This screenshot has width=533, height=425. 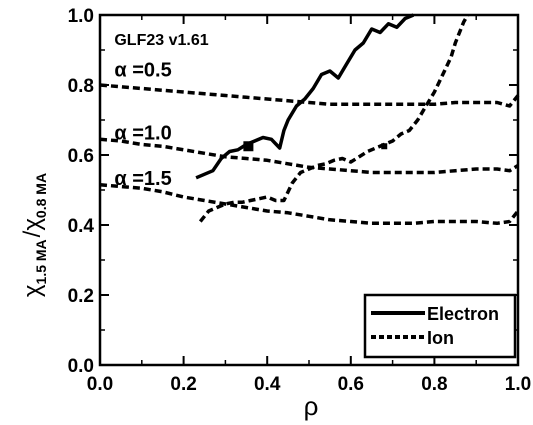 What do you see at coordinates (440, 338) in the screenshot?
I see `legend-label-1: Ion` at bounding box center [440, 338].